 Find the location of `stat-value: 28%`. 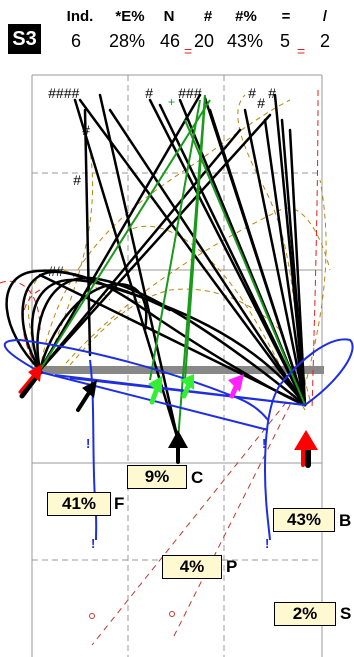

stat-value: 28% is located at coordinates (127, 41).